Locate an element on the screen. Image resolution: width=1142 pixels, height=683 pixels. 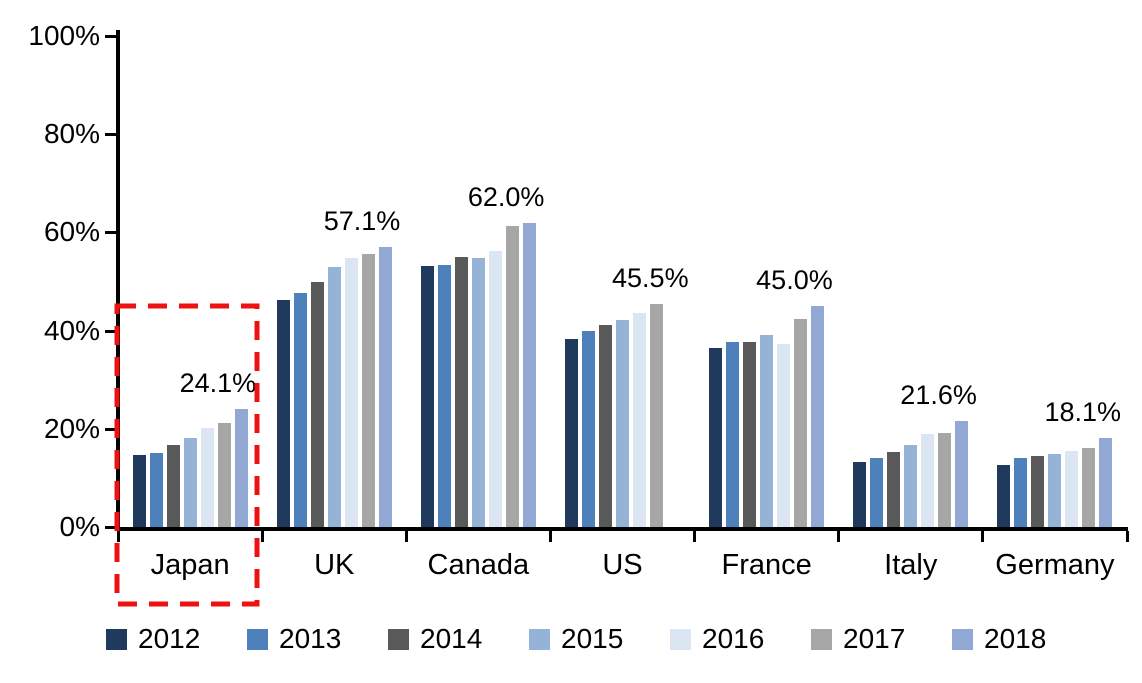
bar-italy-2012 is located at coordinates (860, 494).